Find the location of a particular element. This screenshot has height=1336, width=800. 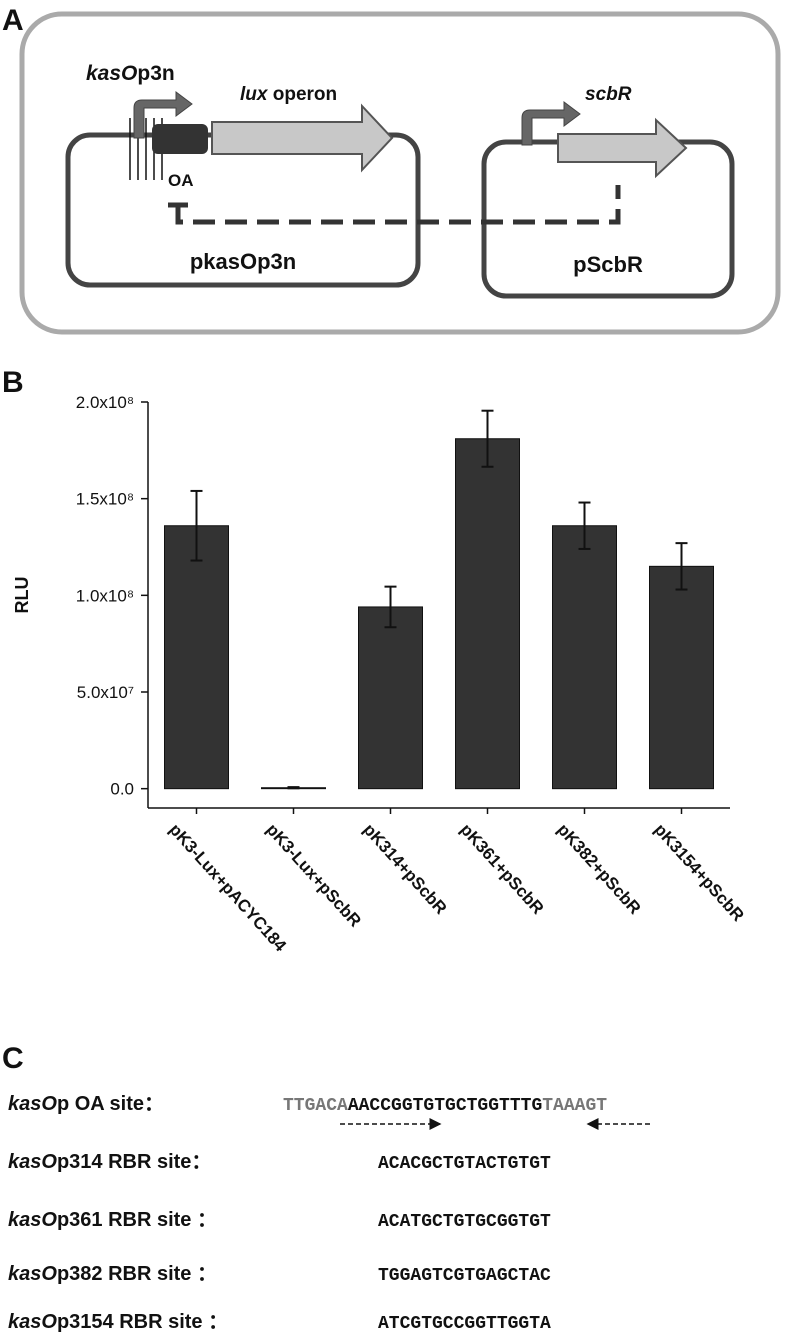

y-tick-label: 5.0x10⁷ is located at coordinates (105, 692).